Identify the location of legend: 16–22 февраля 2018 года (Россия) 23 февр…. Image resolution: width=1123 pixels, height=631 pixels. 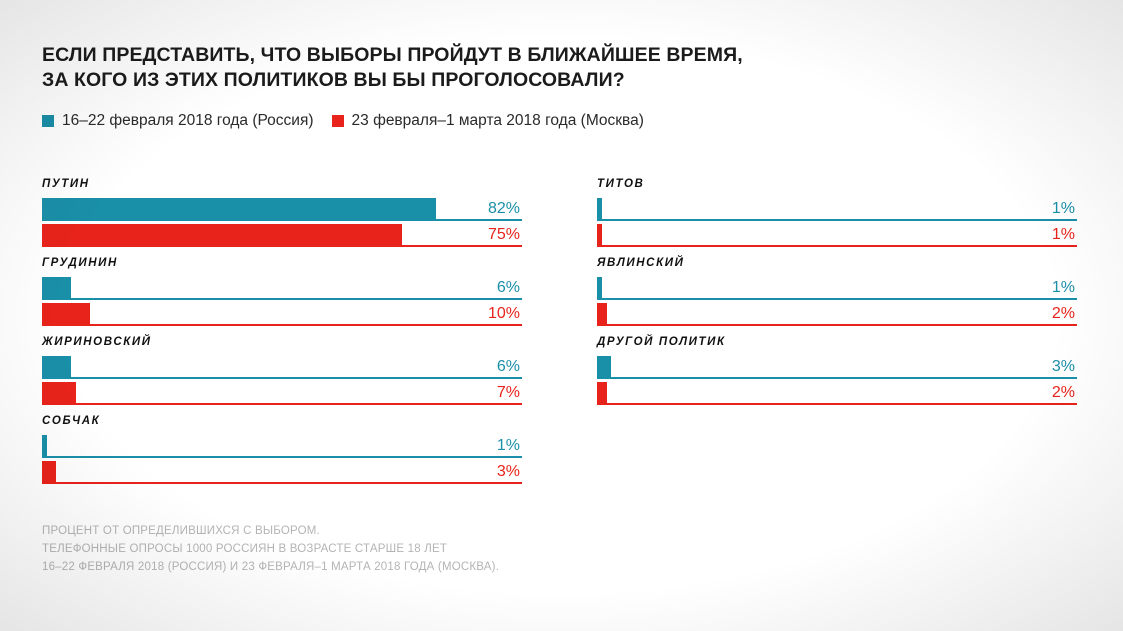
(352, 121).